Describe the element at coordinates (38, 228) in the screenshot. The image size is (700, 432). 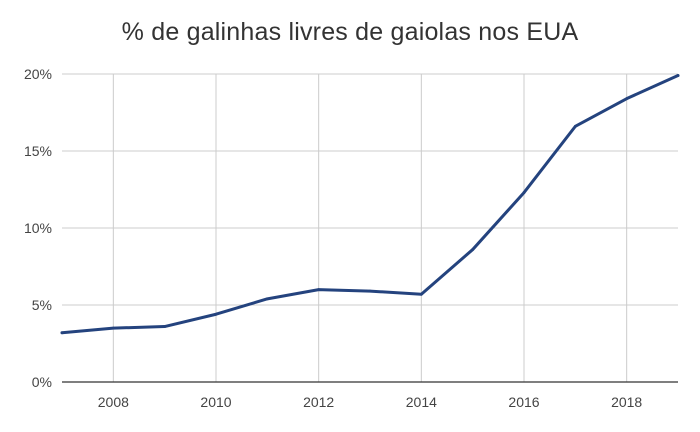
I see `y-tick-label: 10%` at that location.